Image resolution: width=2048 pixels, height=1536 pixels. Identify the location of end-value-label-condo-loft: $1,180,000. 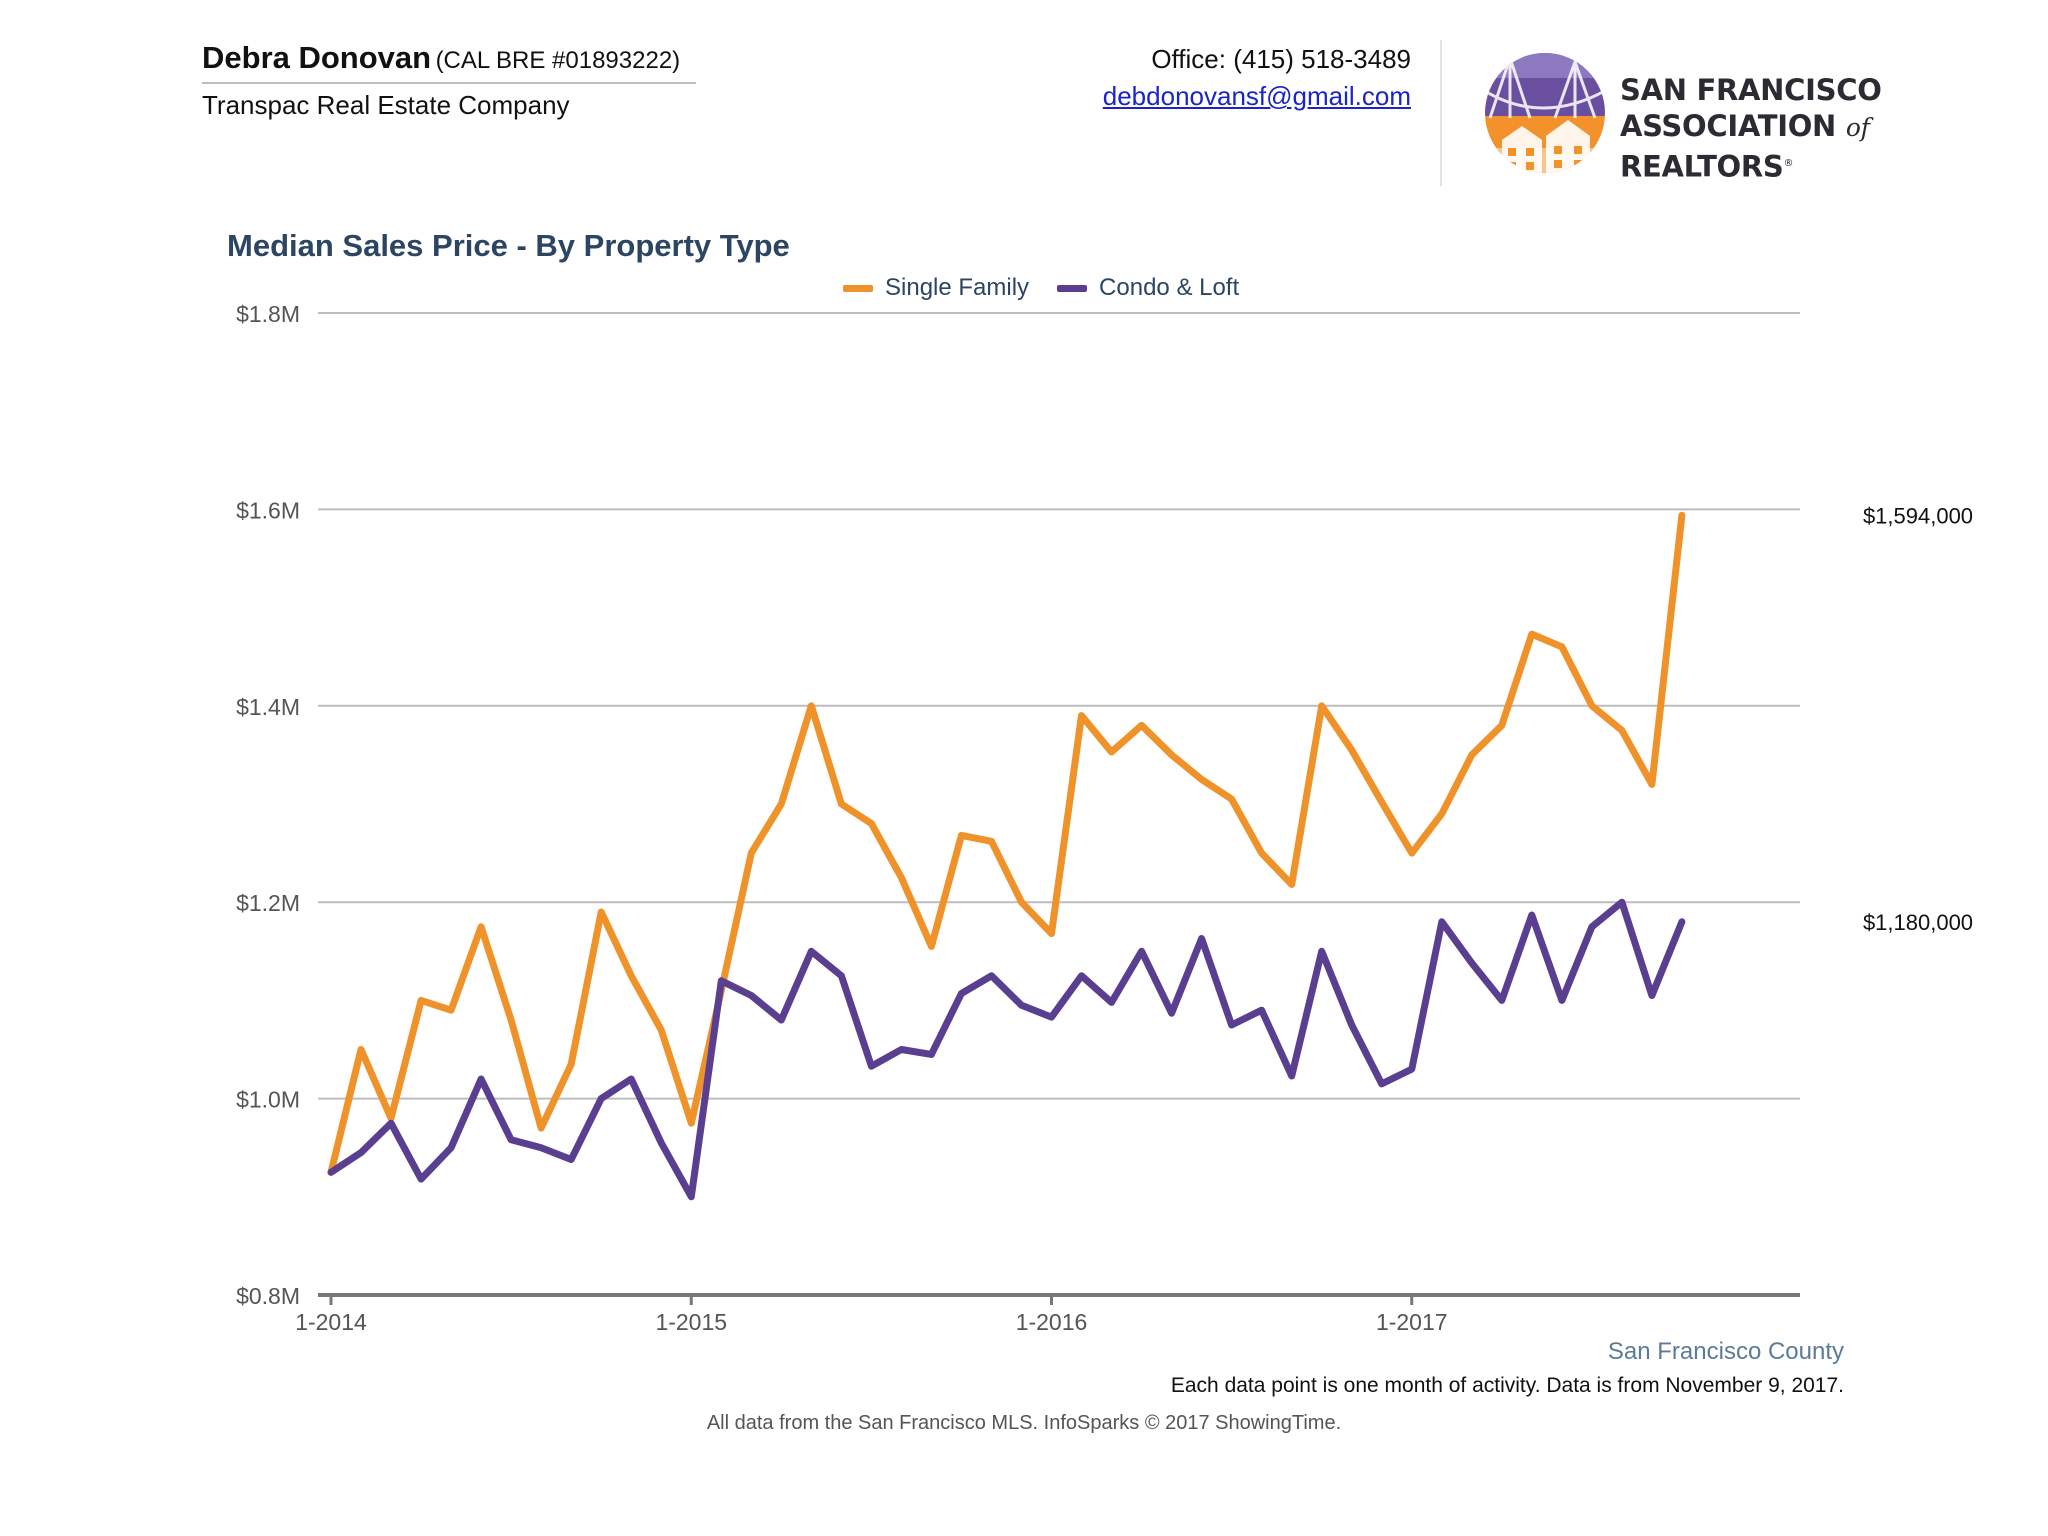
(1918, 922).